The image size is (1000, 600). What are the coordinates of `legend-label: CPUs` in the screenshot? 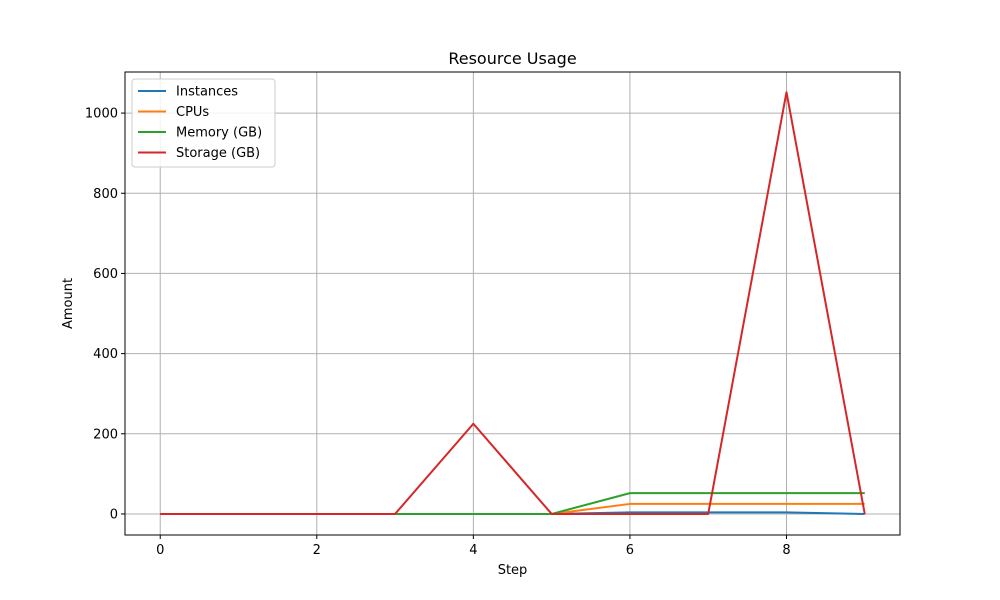 It's located at (192, 112).